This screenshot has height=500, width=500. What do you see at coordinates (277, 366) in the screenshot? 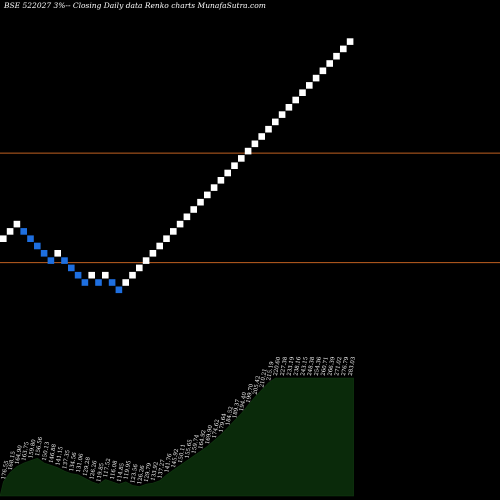
I see `price-label: 220.60` at bounding box center [277, 366].